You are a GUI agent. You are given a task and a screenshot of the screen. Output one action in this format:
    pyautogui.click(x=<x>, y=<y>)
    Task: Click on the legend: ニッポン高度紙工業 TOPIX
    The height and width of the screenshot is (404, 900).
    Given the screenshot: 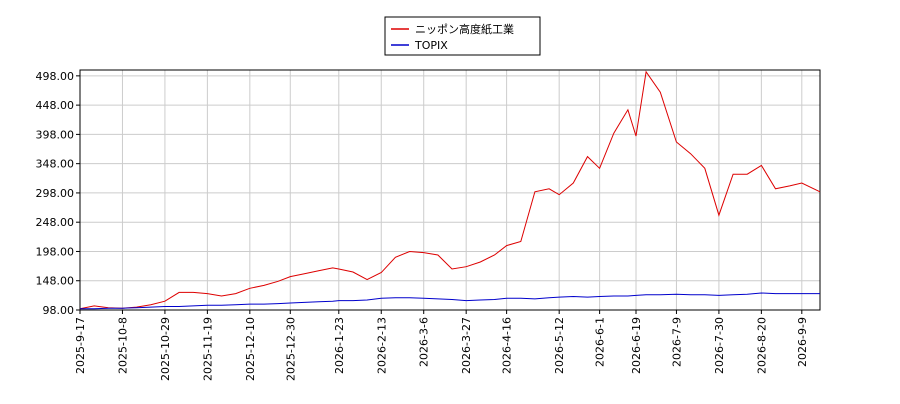 What is the action you would take?
    pyautogui.click(x=462, y=36)
    